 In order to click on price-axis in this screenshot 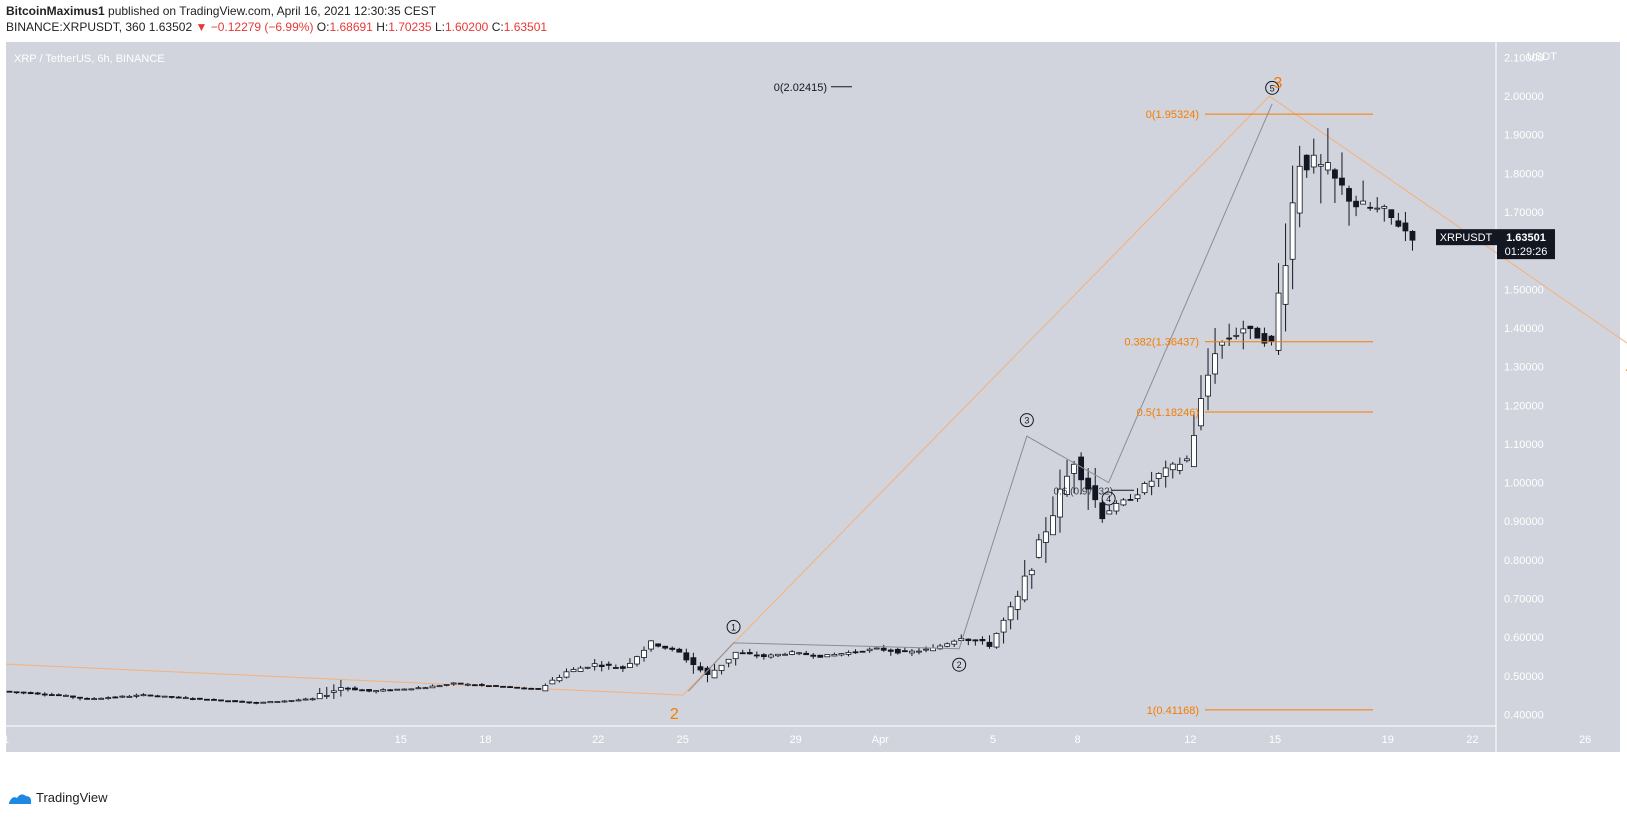, I will do `click(1558, 384)`.